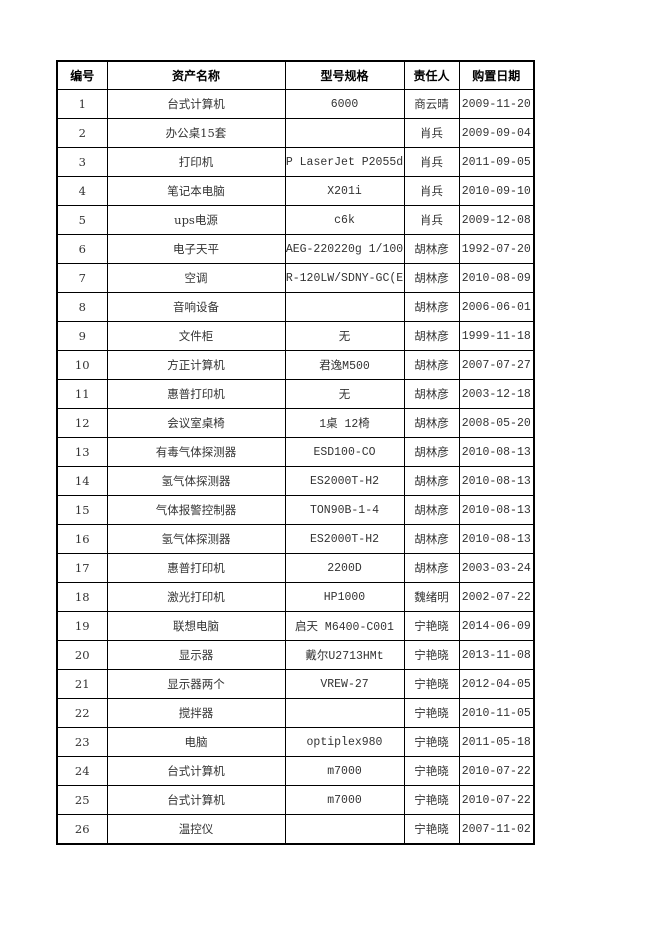  What do you see at coordinates (82, 104) in the screenshot?
I see `cell-id-text: 1` at bounding box center [82, 104].